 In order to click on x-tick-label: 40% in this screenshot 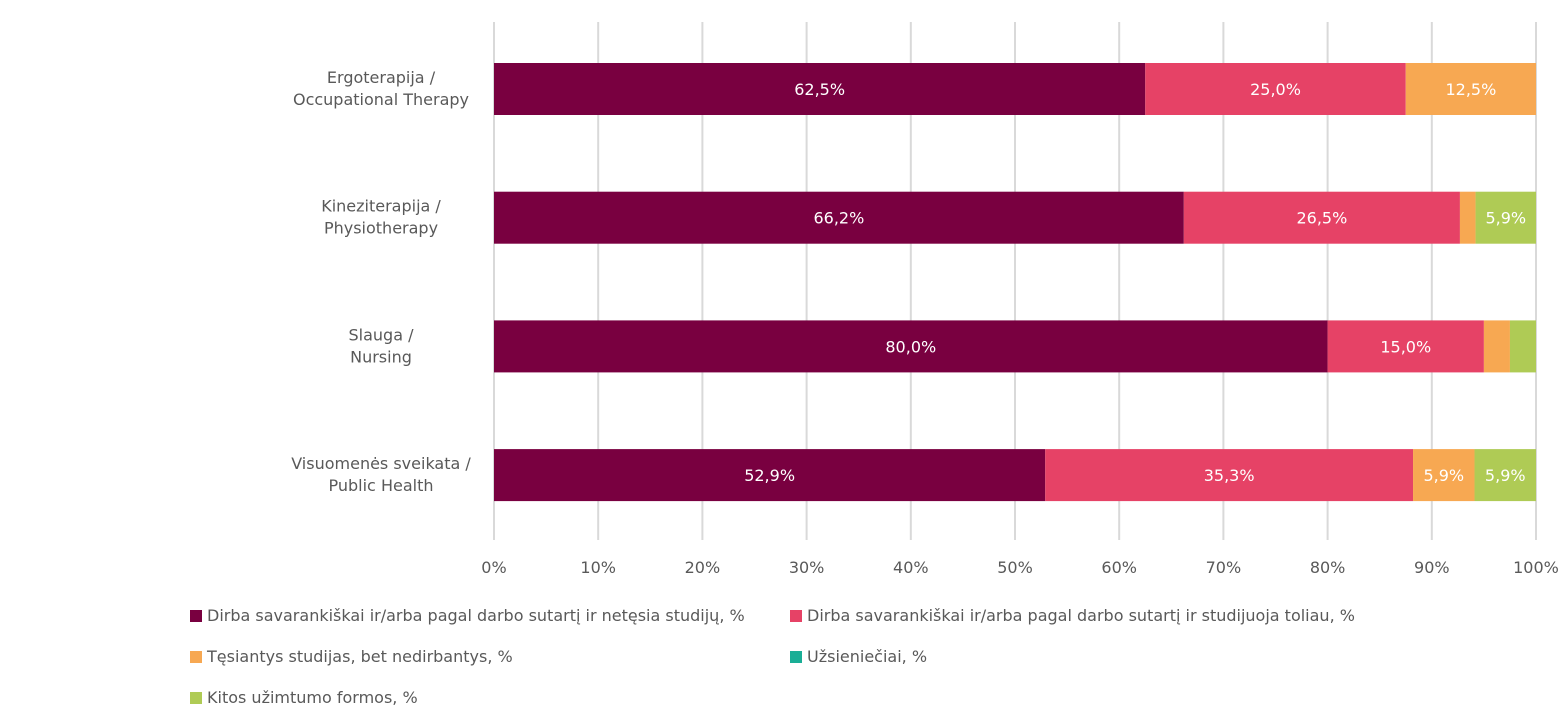, I will do `click(911, 567)`.